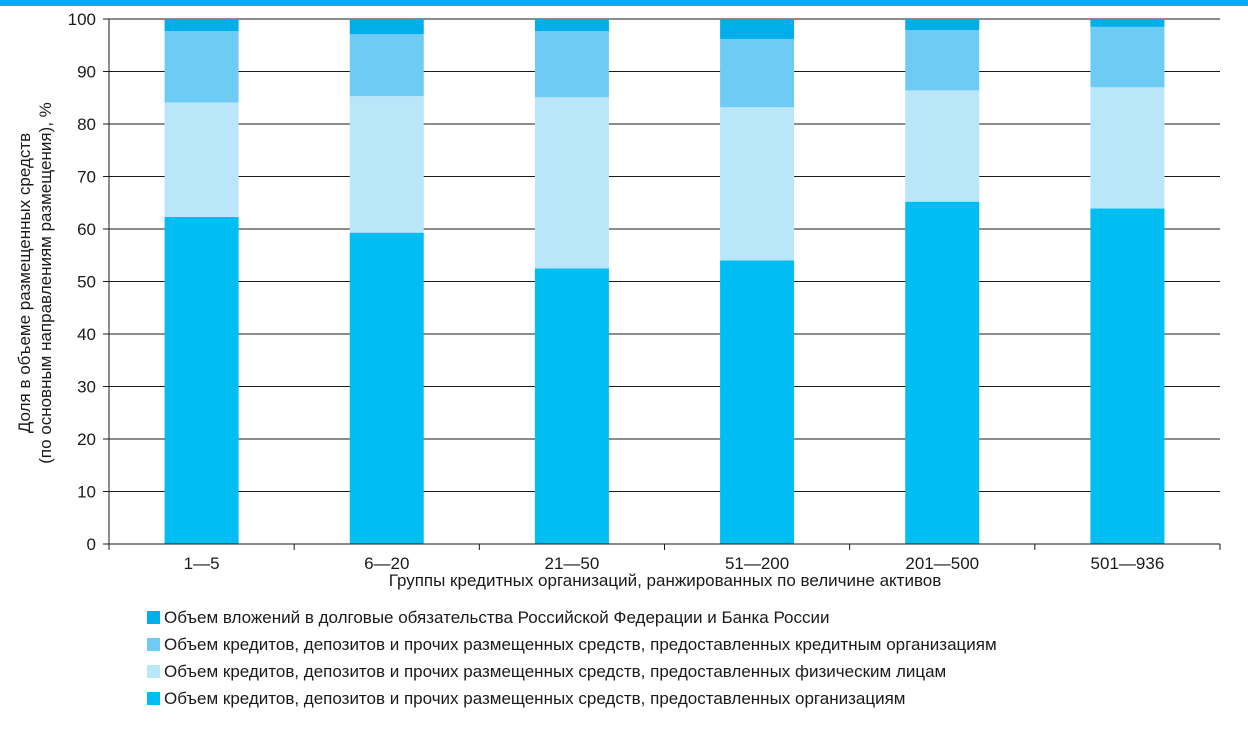  Describe the element at coordinates (86, 72) in the screenshot. I see `y-tick-label: 90` at that location.